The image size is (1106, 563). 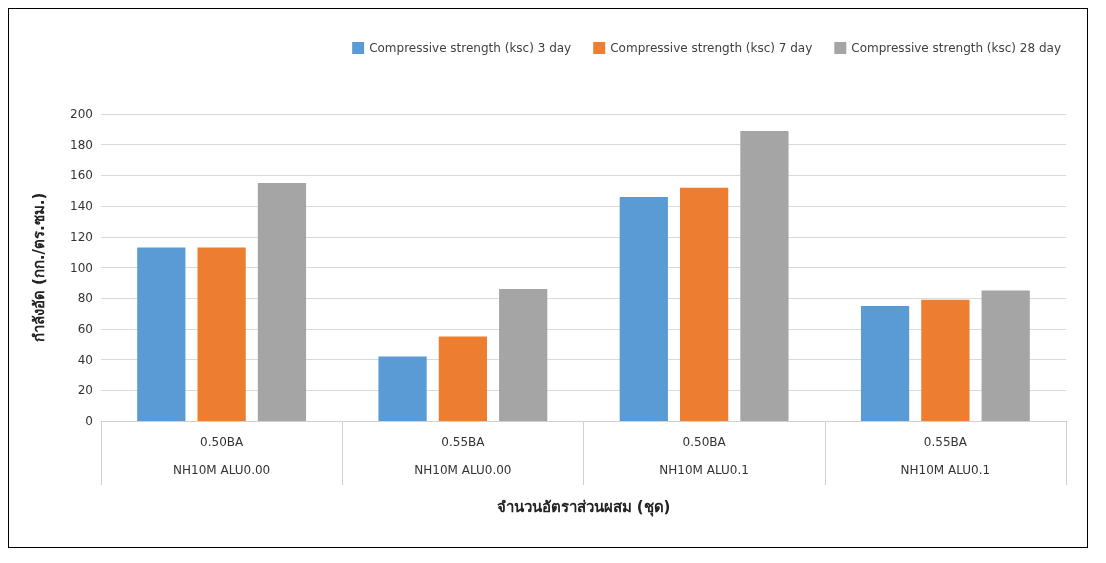 I want to click on x-tick-label: 0.55BA NH10M ALU0.1, so click(x=945, y=456).